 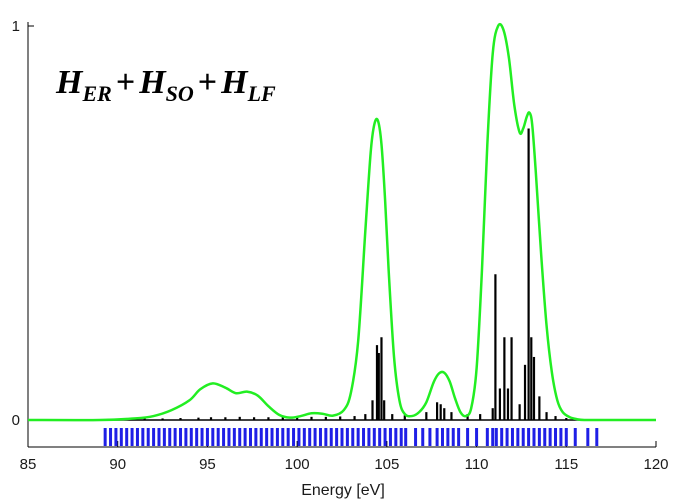 I want to click on hamiltonian-annotation: HER + HSO + HLF, so click(x=165, y=85).